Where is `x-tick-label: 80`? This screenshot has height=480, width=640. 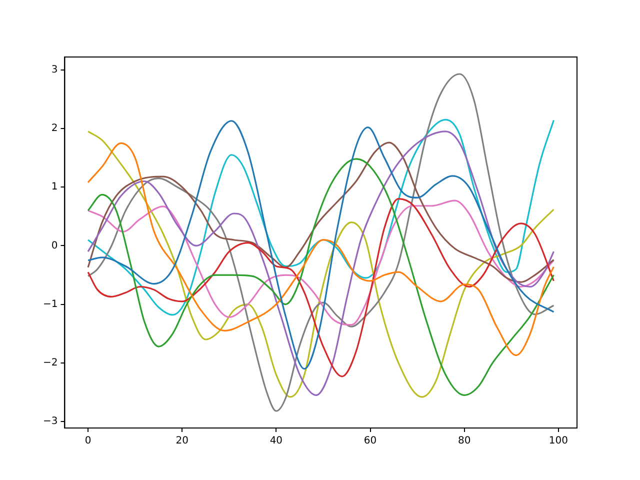 x-tick-label: 80 is located at coordinates (464, 441).